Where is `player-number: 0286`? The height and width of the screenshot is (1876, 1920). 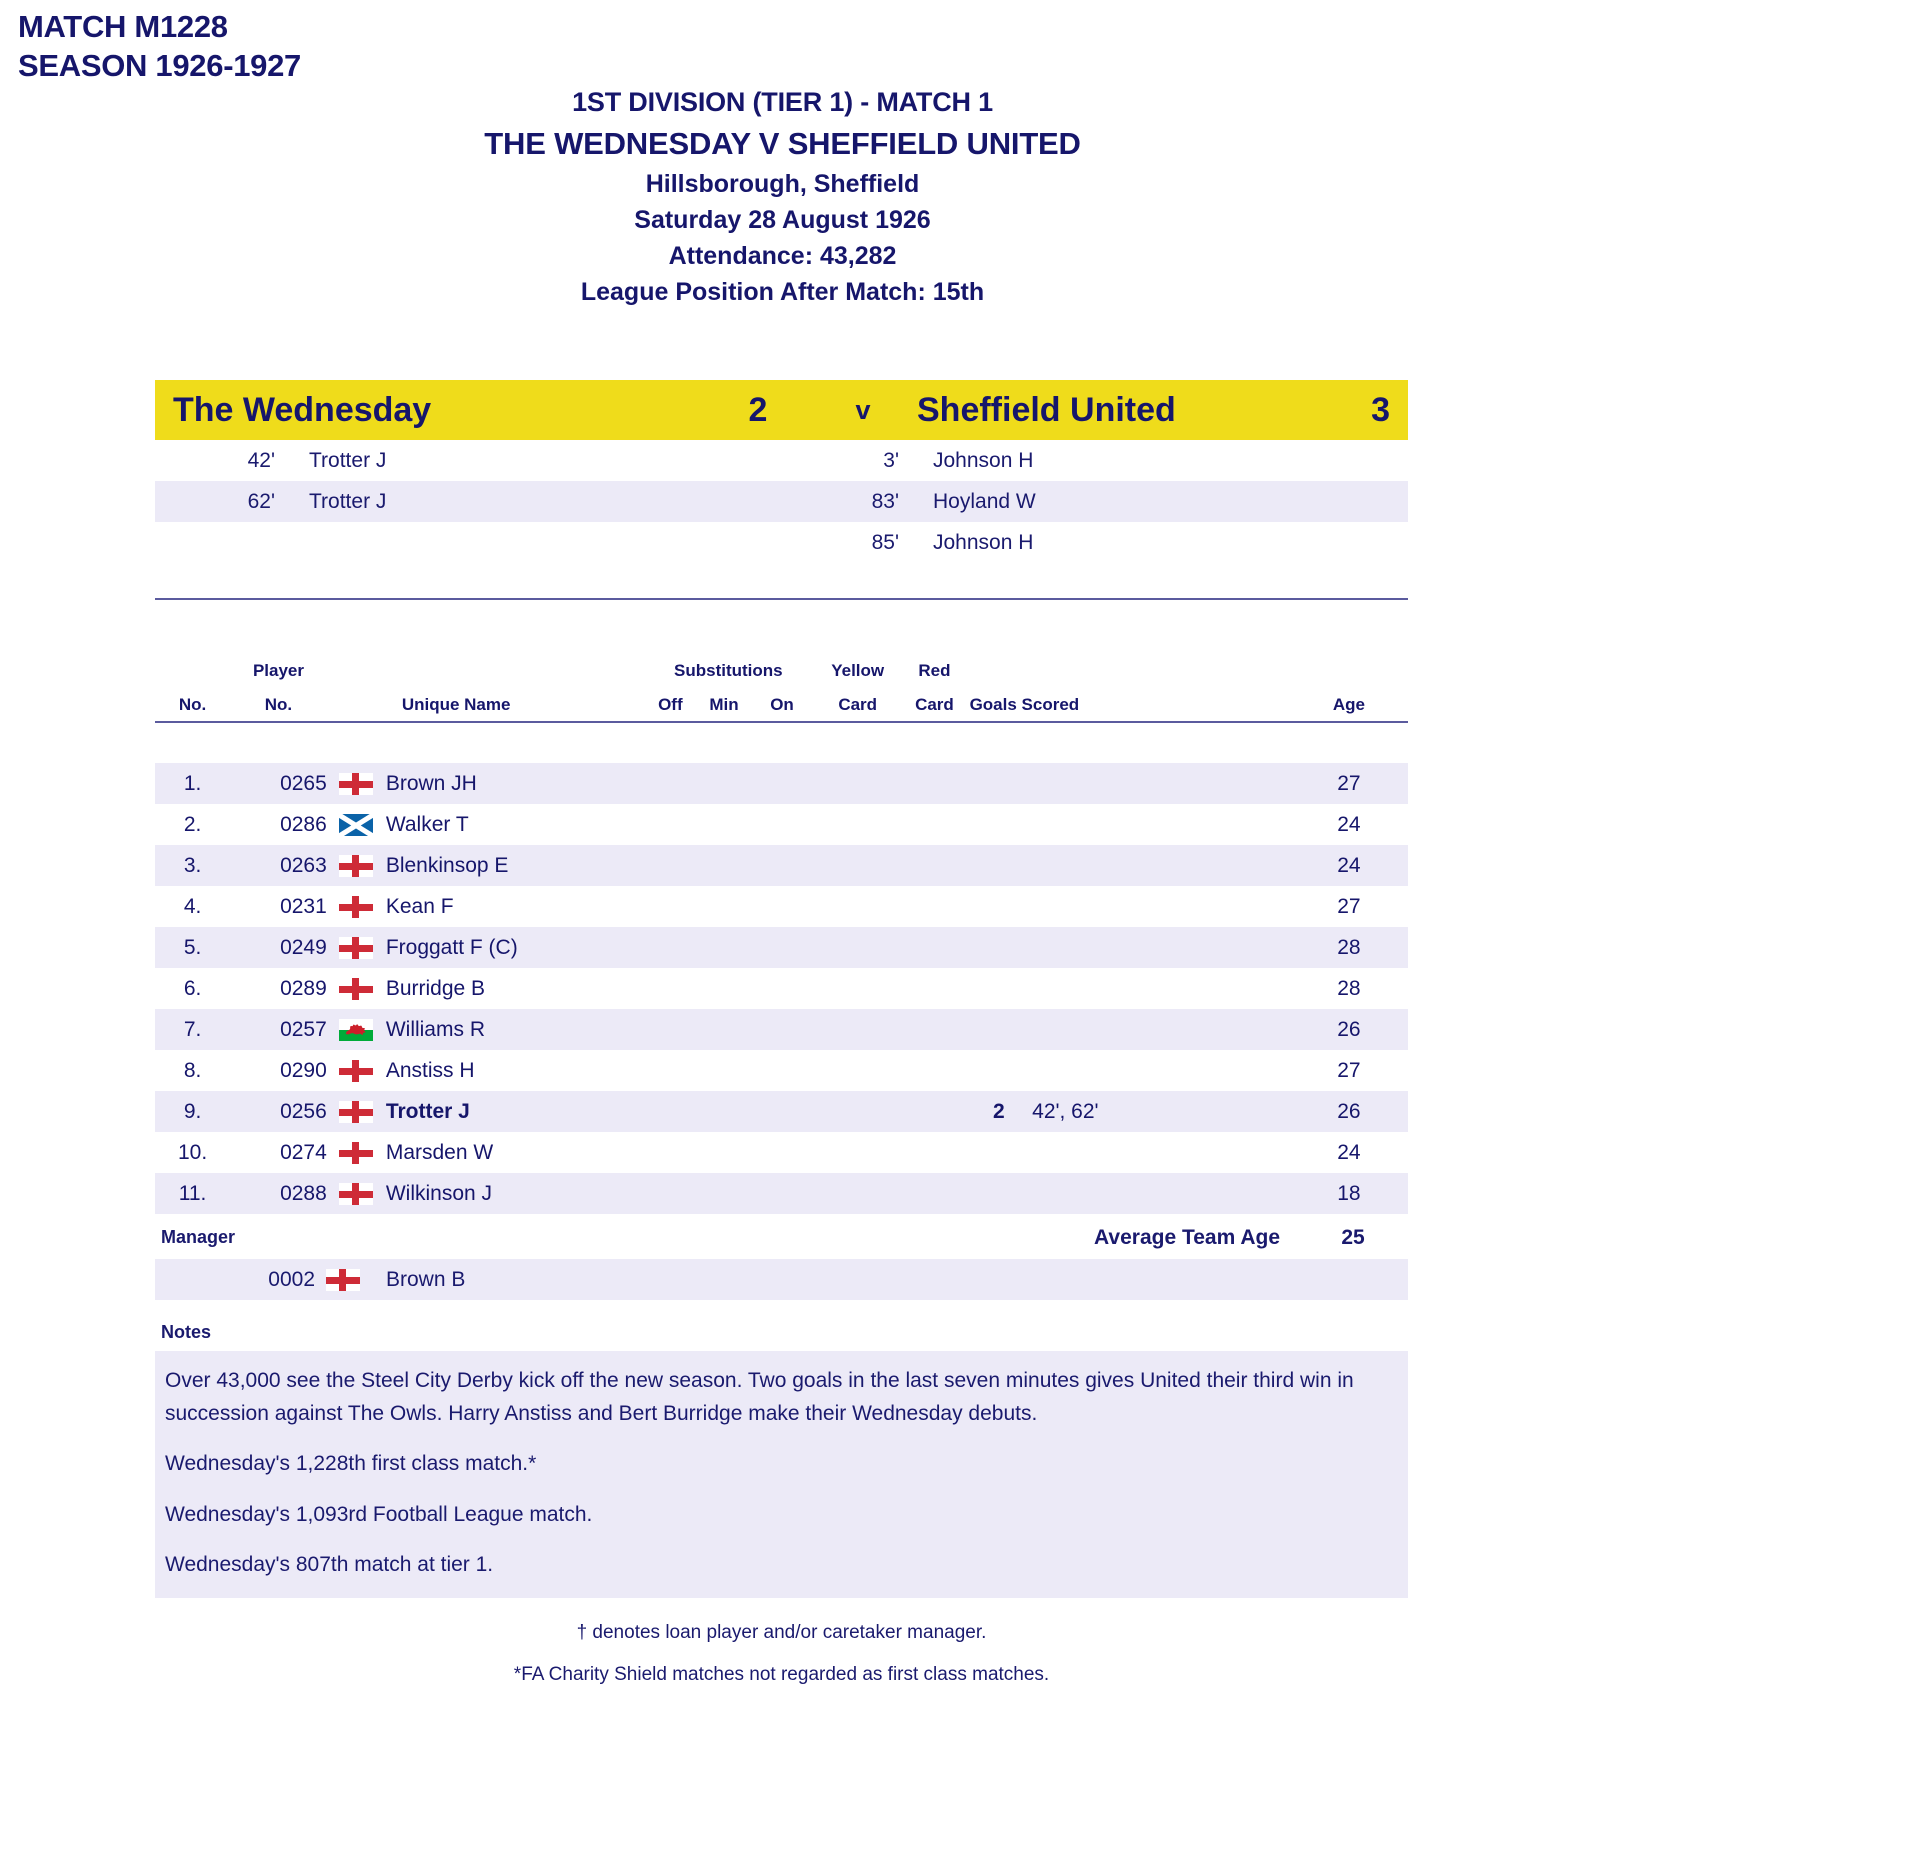 player-number: 0286 is located at coordinates (303, 824).